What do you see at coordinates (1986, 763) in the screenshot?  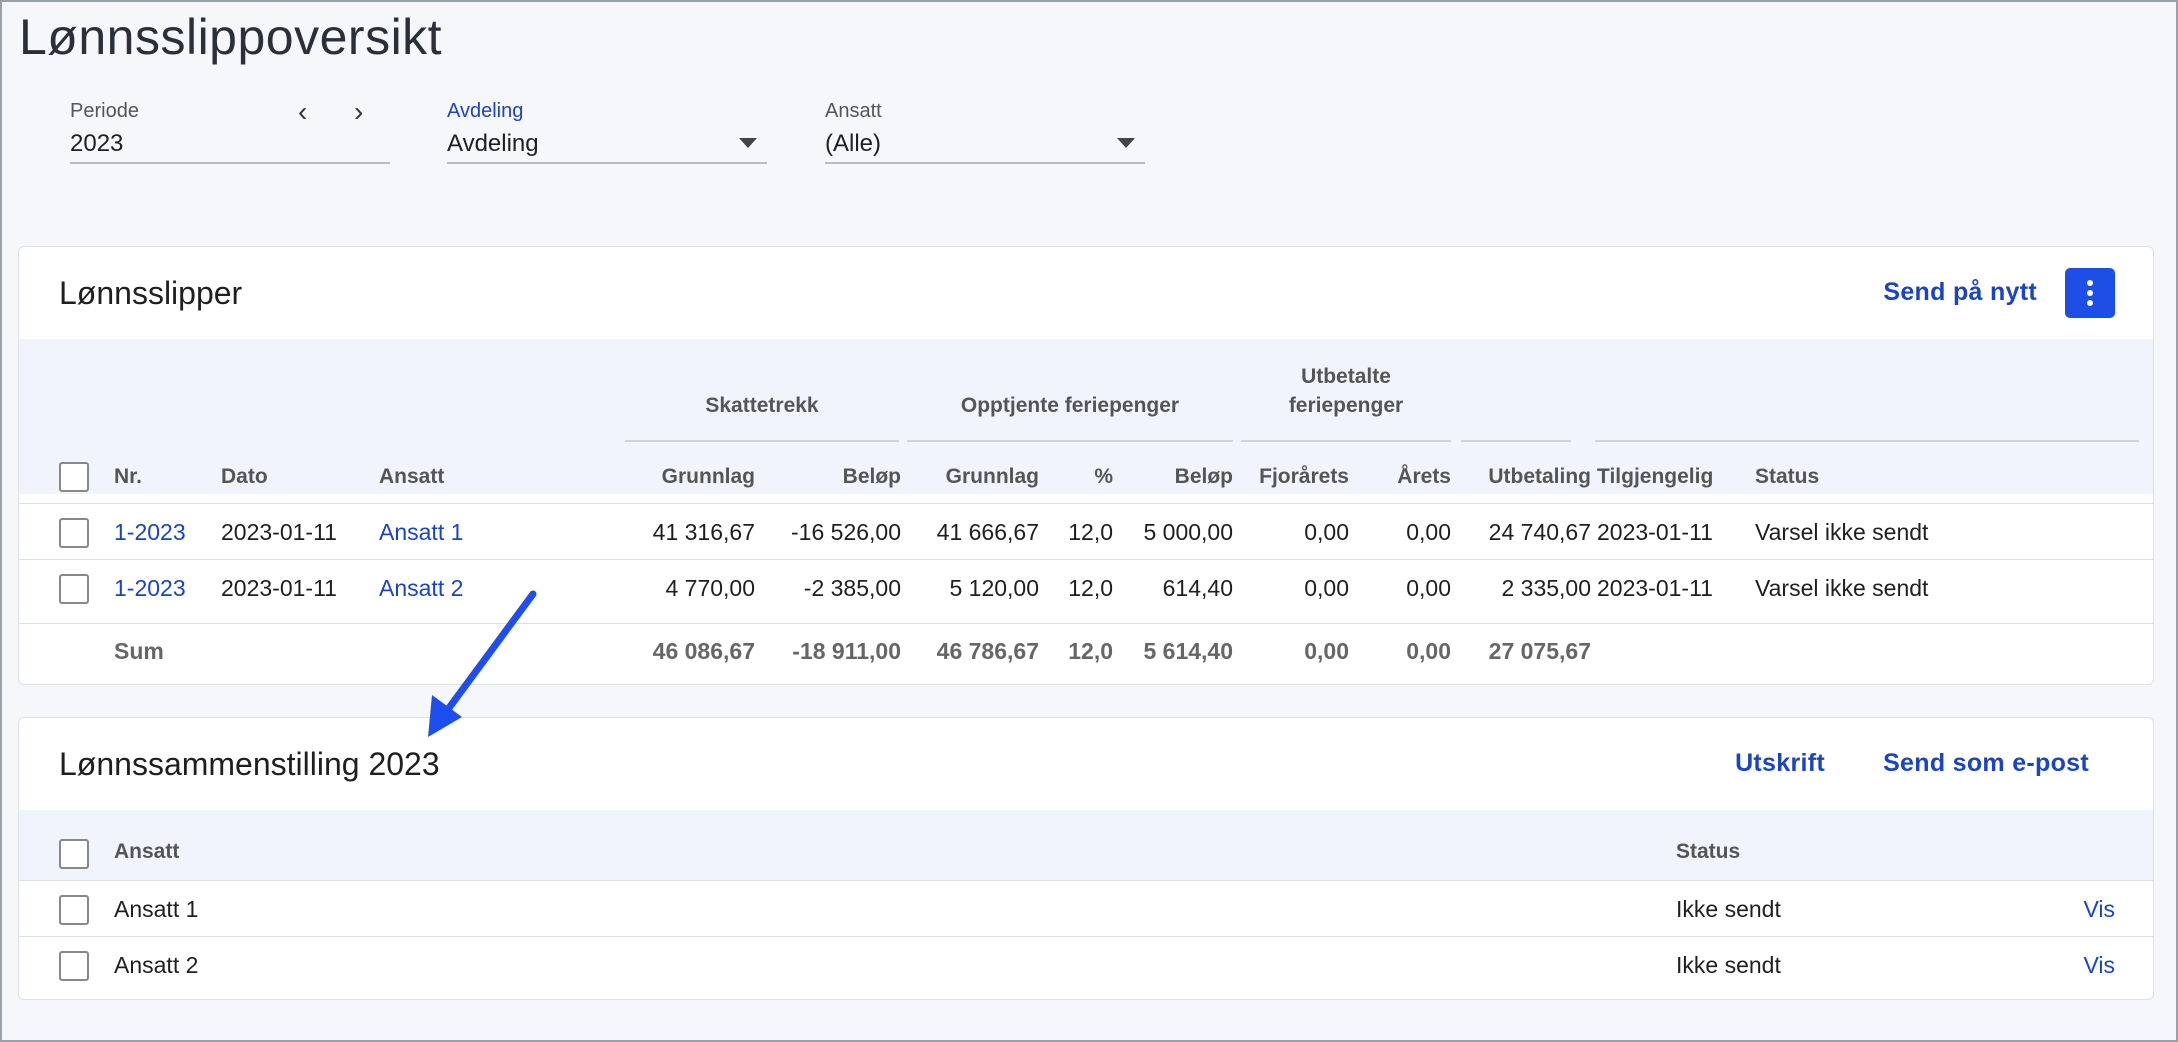 I see `send-email-button: Send som e-post` at bounding box center [1986, 763].